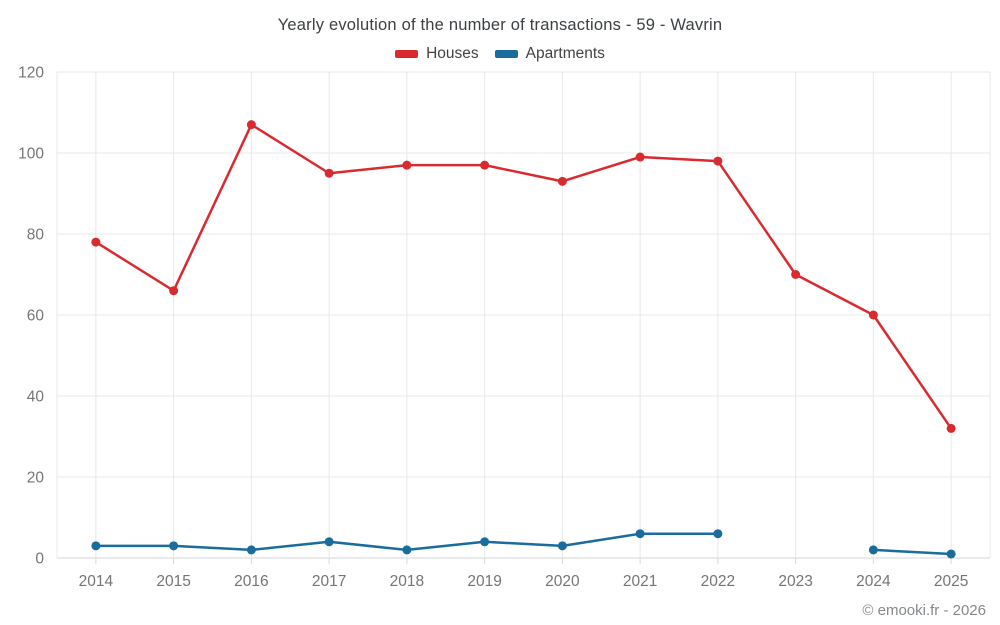  What do you see at coordinates (36, 478) in the screenshot?
I see `y-tick-label: 20` at bounding box center [36, 478].